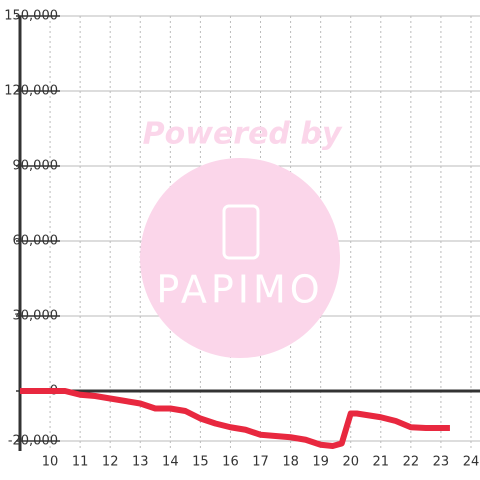 The height and width of the screenshot is (480, 480). Describe the element at coordinates (200, 462) in the screenshot. I see `x-tick-label: 15` at that location.